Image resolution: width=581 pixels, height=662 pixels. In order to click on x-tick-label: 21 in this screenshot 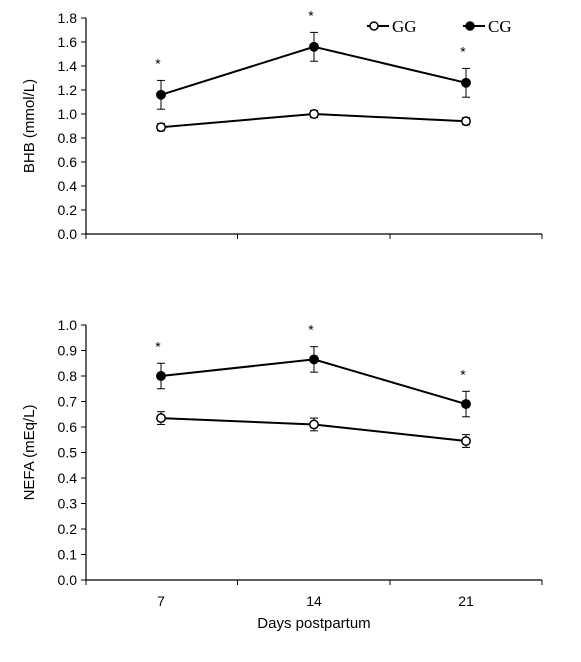, I will do `click(466, 601)`.